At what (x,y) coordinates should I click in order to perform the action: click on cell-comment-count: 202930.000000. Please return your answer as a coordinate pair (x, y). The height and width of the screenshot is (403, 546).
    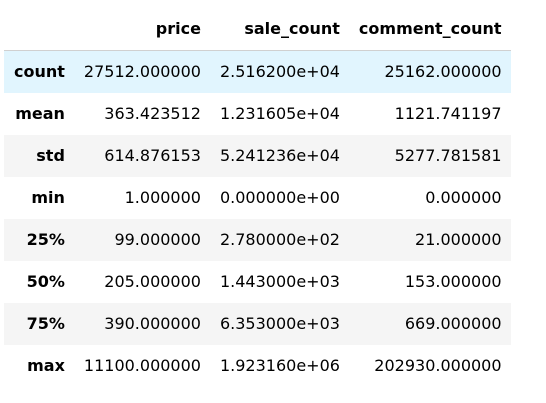
    Looking at the image, I should click on (438, 365).